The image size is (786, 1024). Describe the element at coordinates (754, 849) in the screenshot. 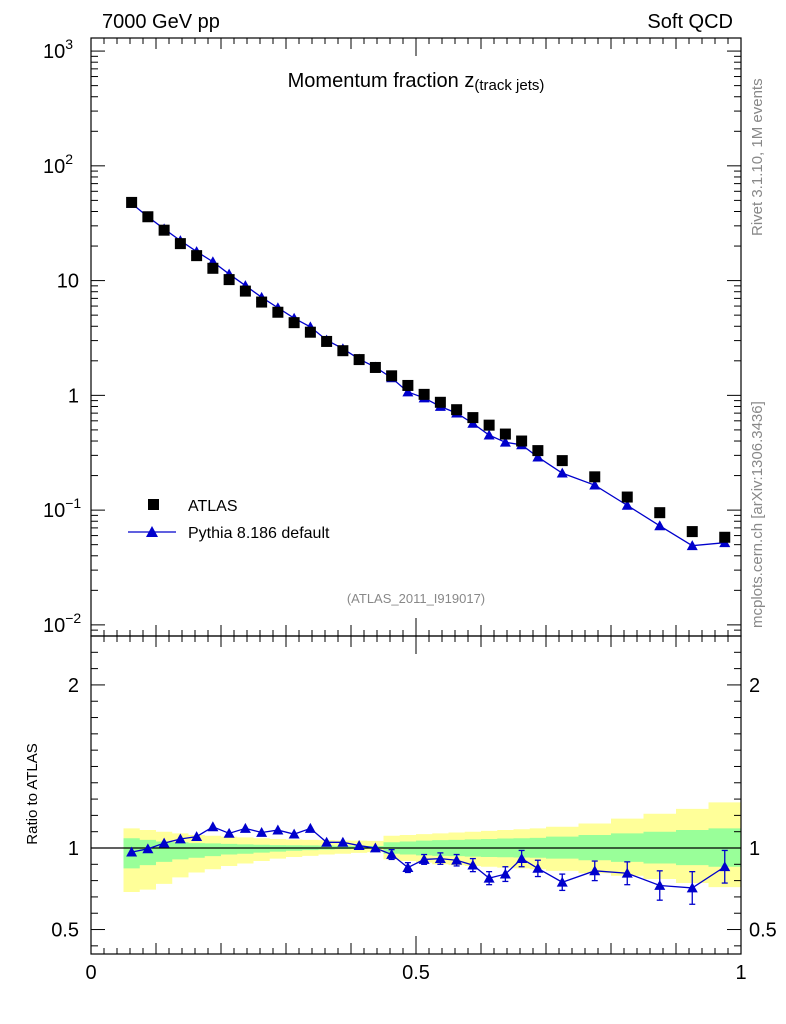

I see `ratio-y-tick-label-right: 1` at that location.